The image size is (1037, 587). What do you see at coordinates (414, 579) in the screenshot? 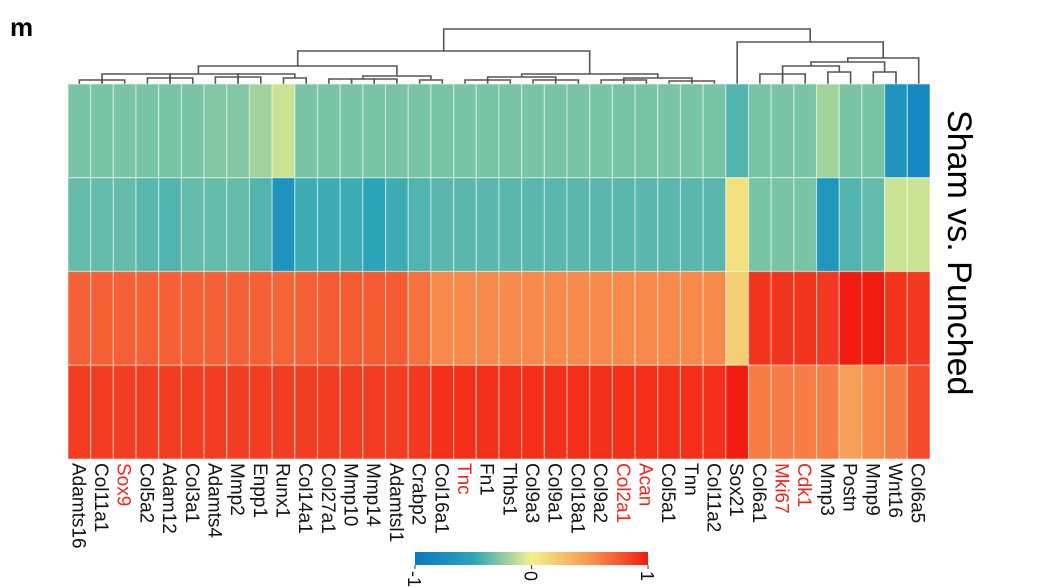
I see `color-scale-tick-label: -1` at bounding box center [414, 579].